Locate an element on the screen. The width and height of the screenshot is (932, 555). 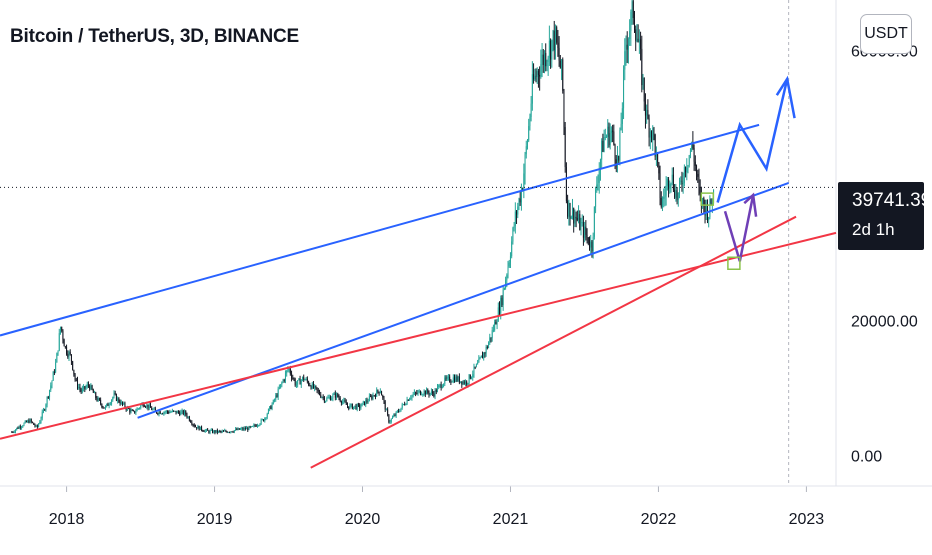
chart-title: Bitcoin / TetherUS, 3D, BINANCE is located at coordinates (155, 36).